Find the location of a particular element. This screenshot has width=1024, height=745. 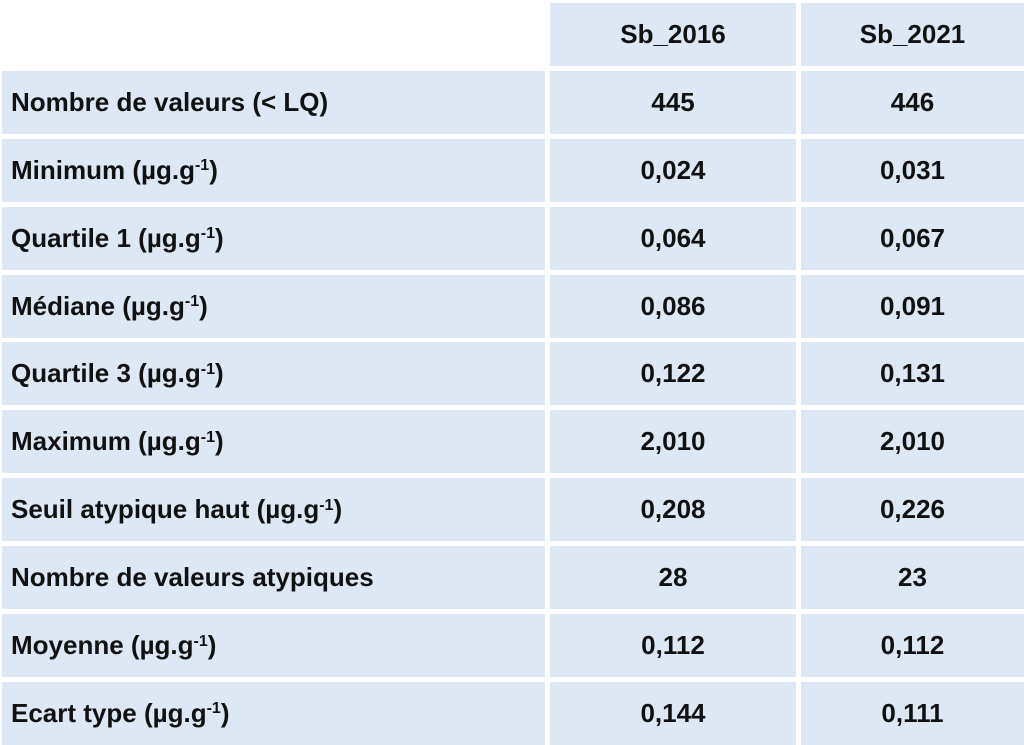

value-cell: 445 is located at coordinates (673, 102).